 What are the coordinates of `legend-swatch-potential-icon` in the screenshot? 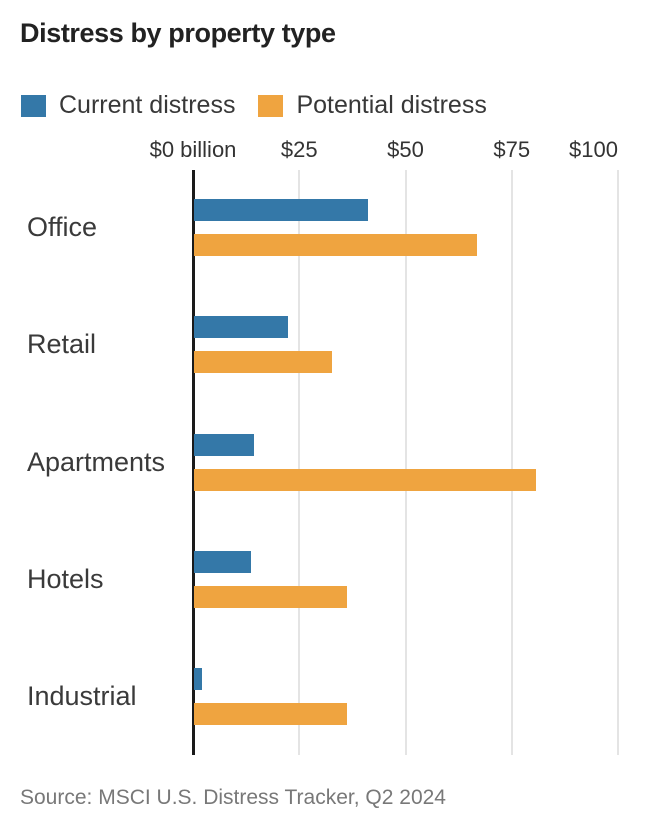 It's located at (271, 105).